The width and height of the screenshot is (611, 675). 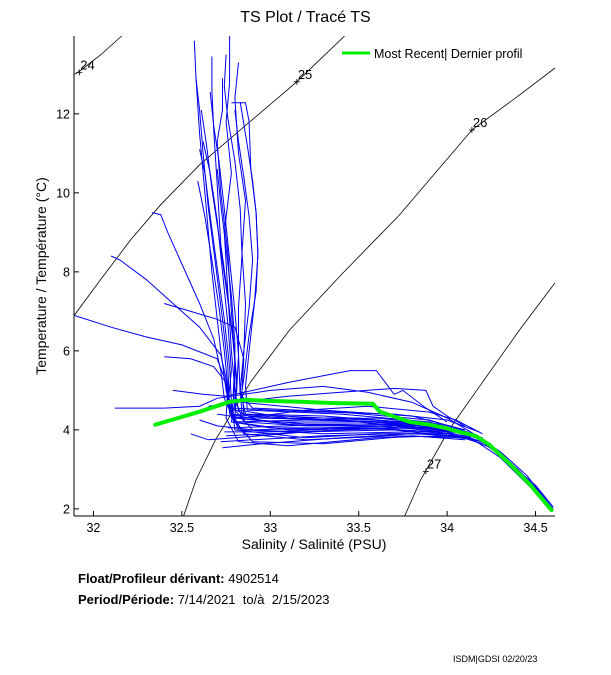 What do you see at coordinates (151, 578) in the screenshot?
I see `float-label: Float/Profileur dérivant:` at bounding box center [151, 578].